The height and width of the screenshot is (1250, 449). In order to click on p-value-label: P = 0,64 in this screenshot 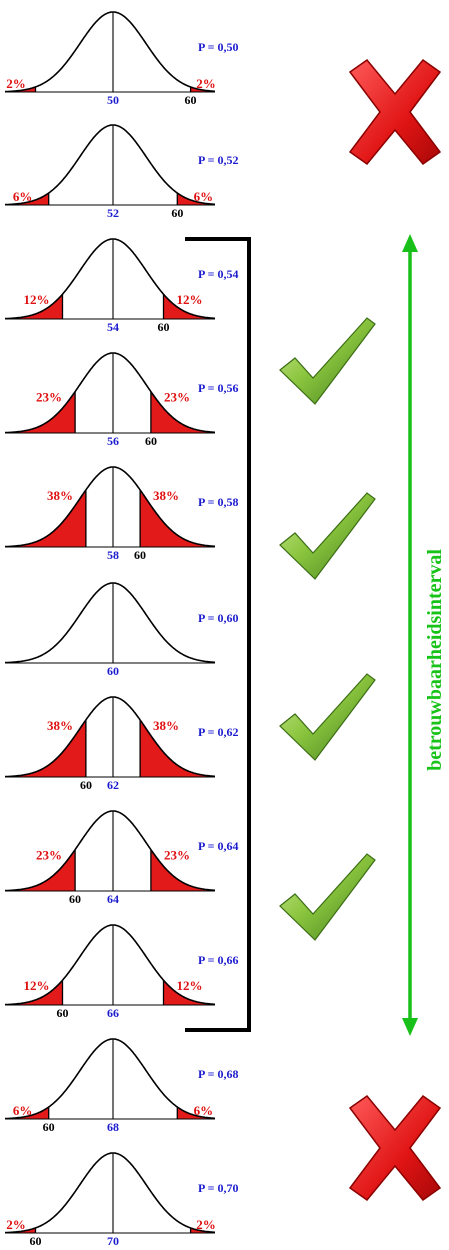, I will do `click(218, 846)`.